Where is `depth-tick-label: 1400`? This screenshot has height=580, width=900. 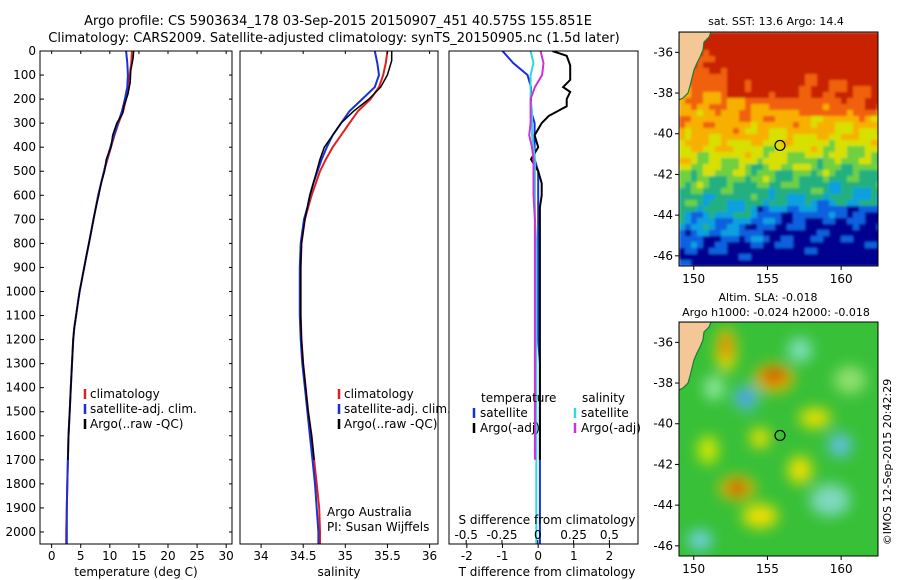 depth-tick-label: 1400 is located at coordinates (20, 388).